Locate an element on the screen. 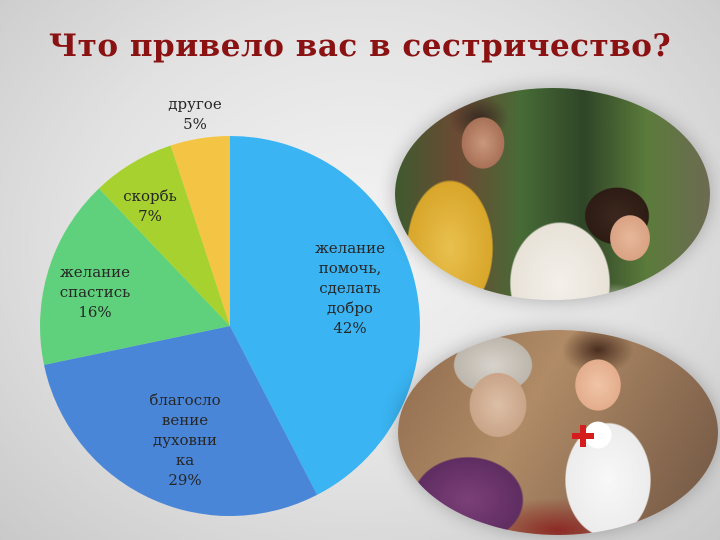  slide-title: Что привело вас в сестричество? is located at coordinates (360, 46).